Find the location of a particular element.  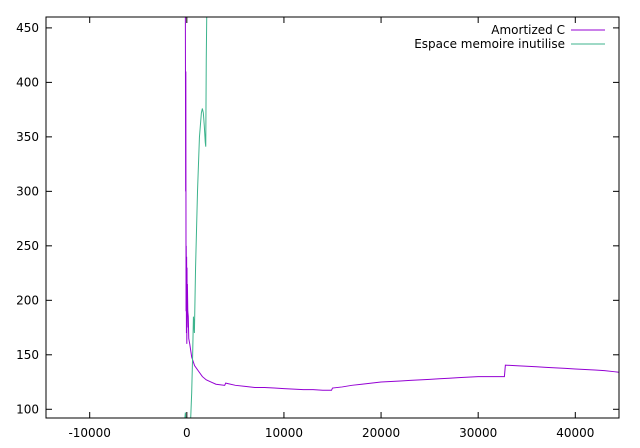

x-tick-label: -10000 is located at coordinates (89, 433).